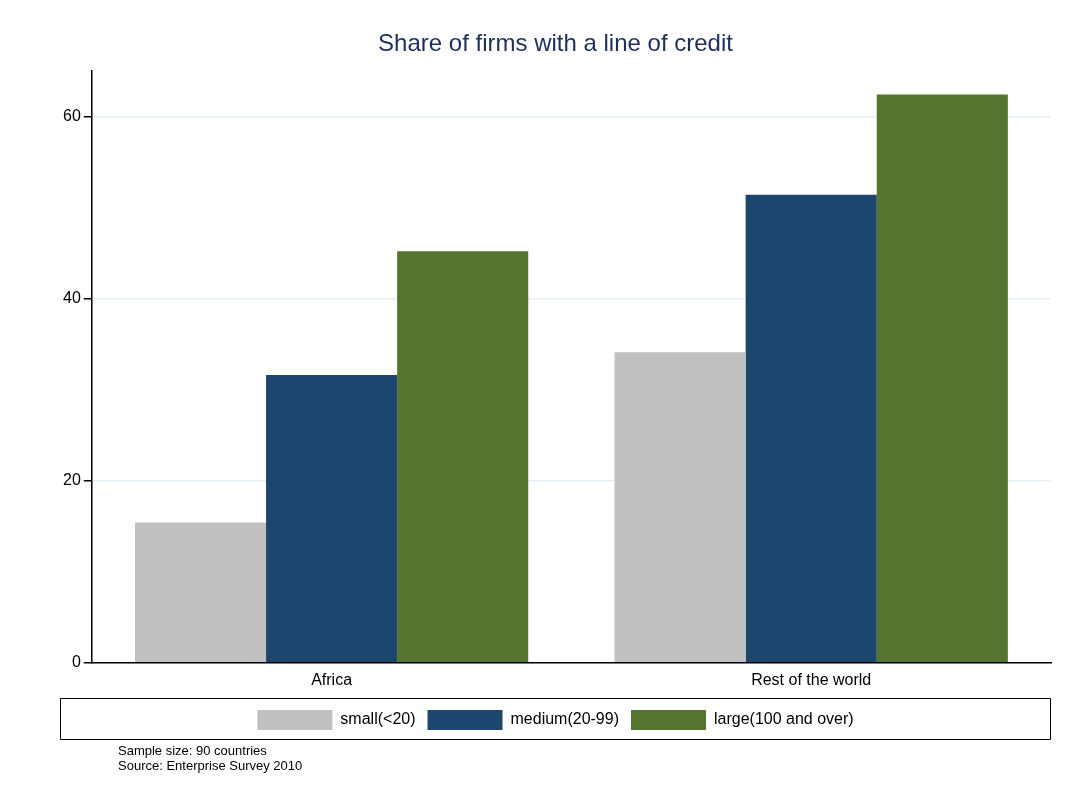 The width and height of the screenshot is (1076, 811). Describe the element at coordinates (783, 719) in the screenshot. I see `legend-label: large(100 and over)` at that location.